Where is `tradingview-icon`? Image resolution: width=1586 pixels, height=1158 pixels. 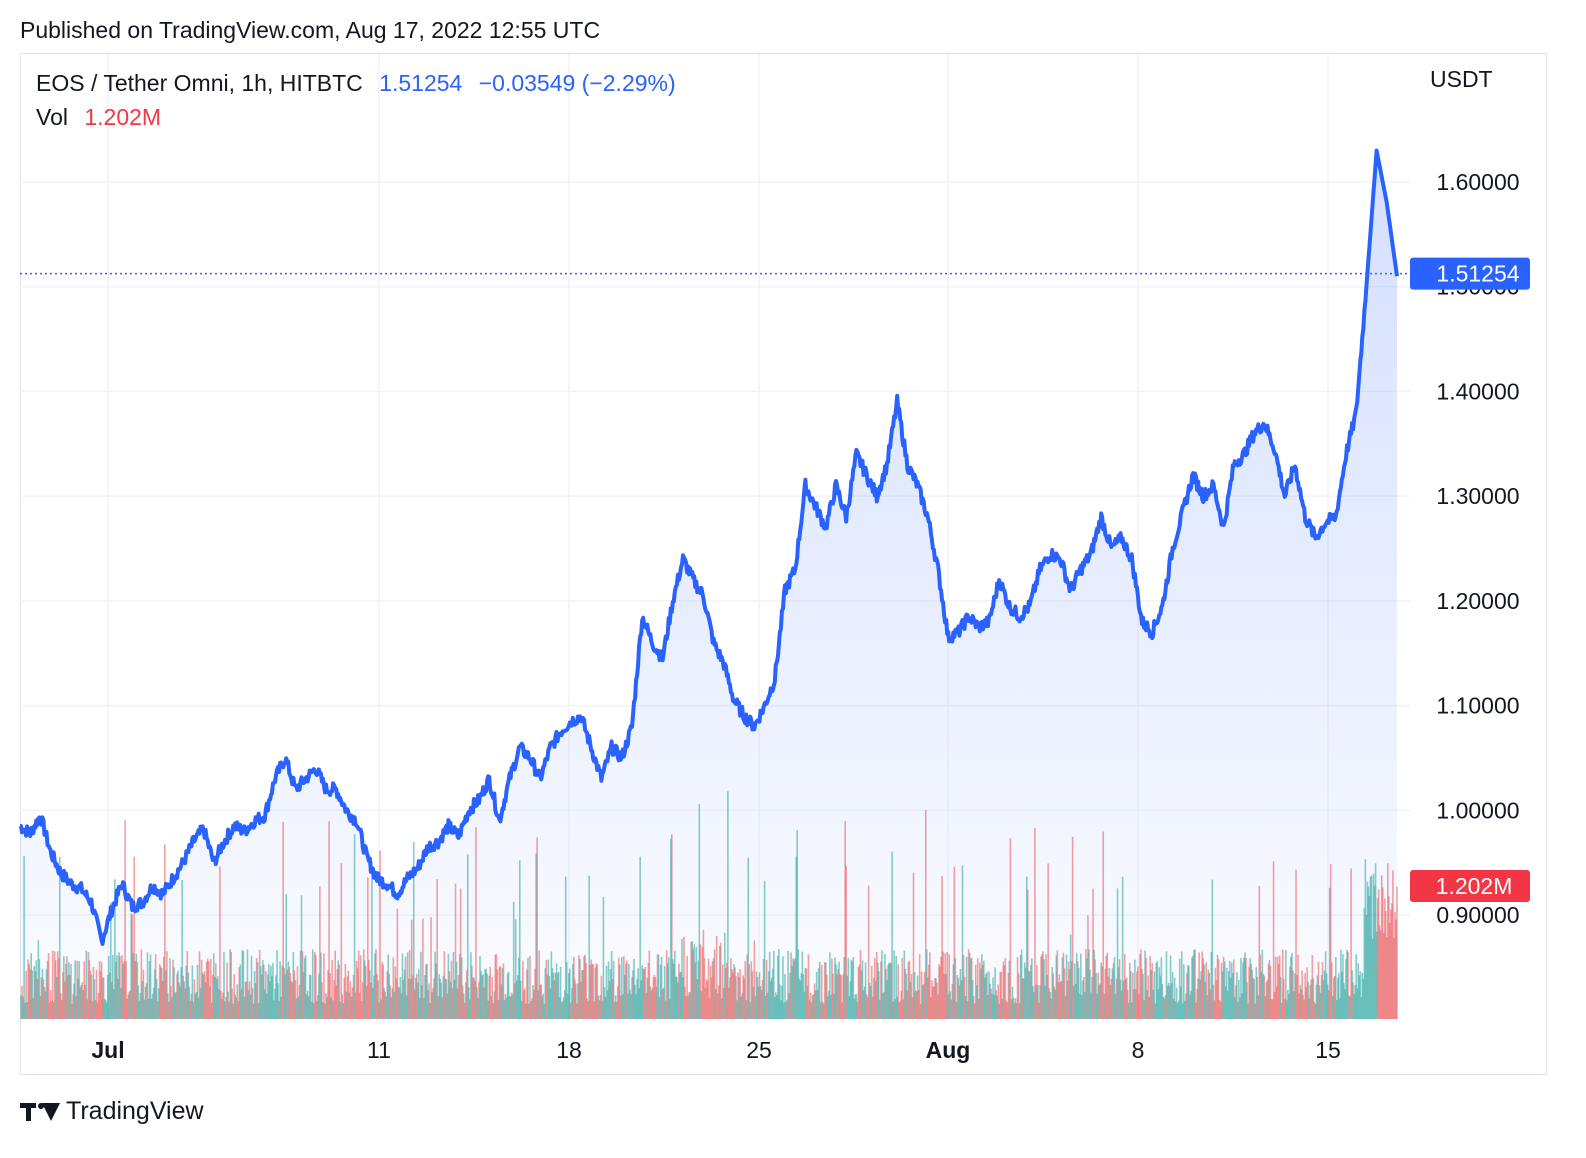 tradingview-icon is located at coordinates (40, 1112).